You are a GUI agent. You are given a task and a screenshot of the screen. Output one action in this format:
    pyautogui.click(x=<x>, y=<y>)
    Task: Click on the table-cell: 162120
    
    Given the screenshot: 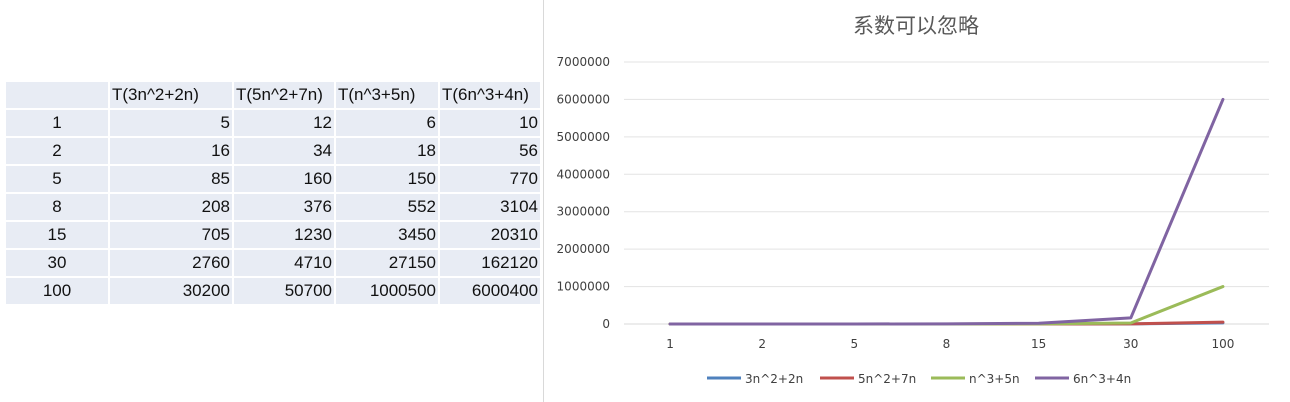 What is the action you would take?
    pyautogui.click(x=491, y=264)
    